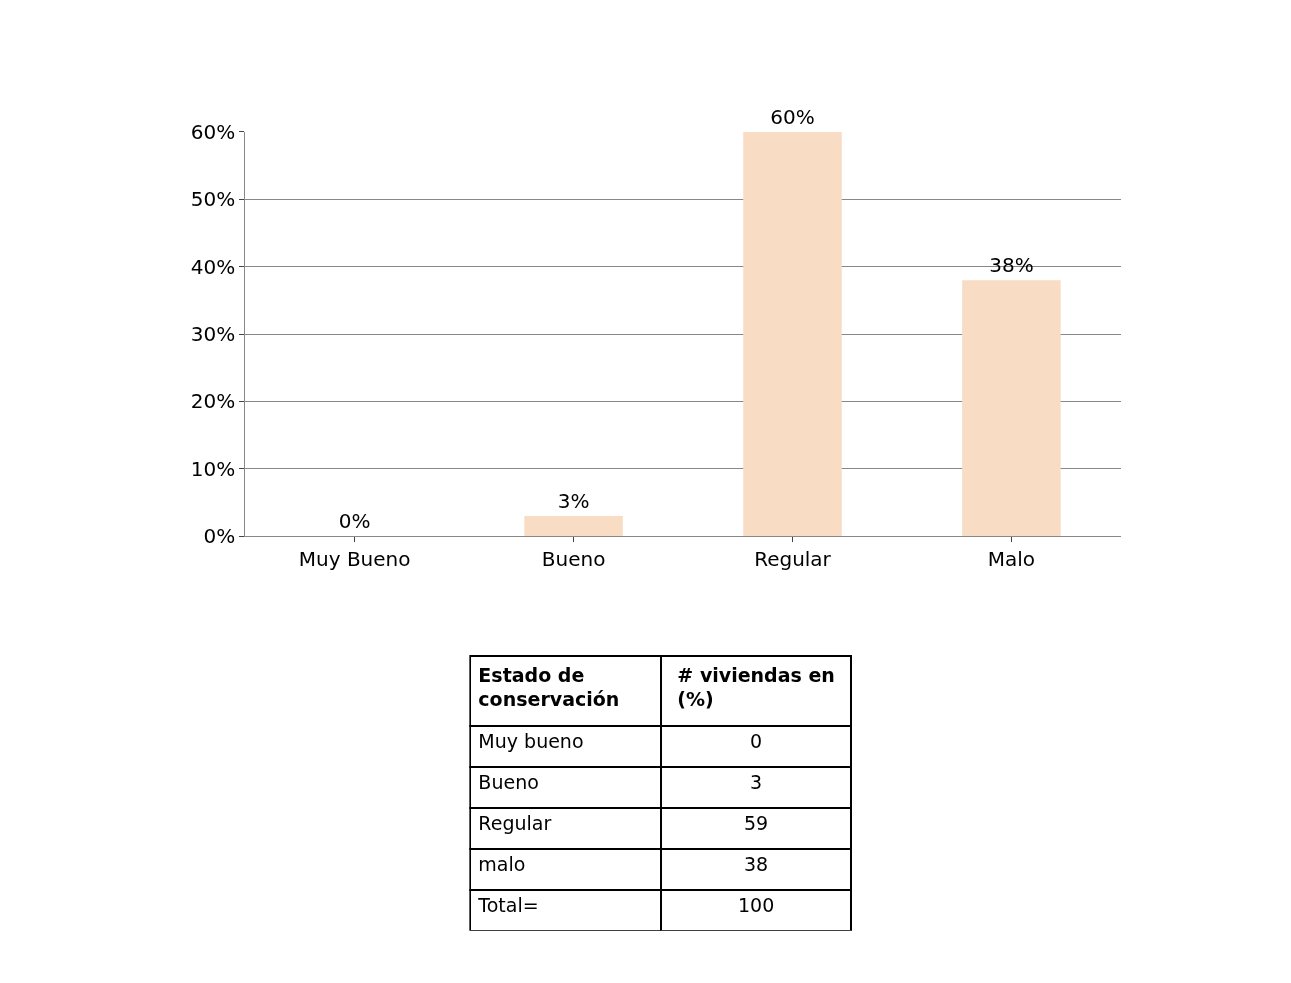  I want to click on text: Muy bueno, so click(531, 740).